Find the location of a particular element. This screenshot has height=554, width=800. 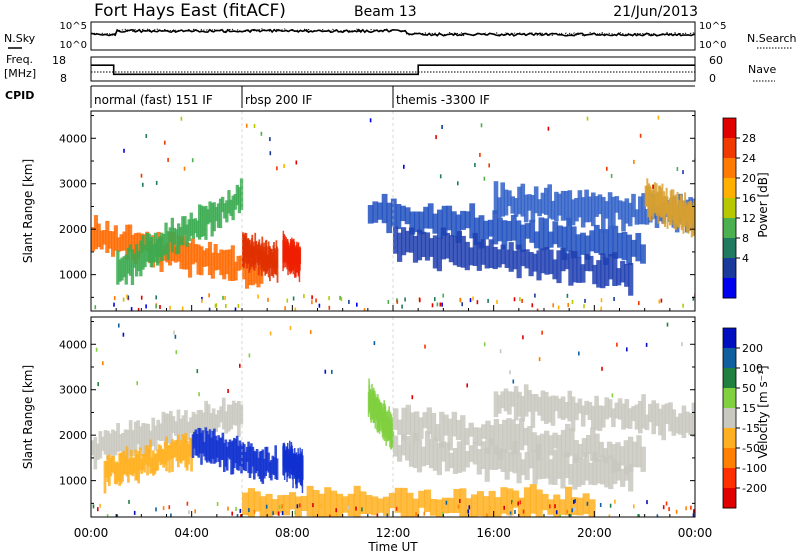

y-tick-label: 2000 is located at coordinates (73, 435).